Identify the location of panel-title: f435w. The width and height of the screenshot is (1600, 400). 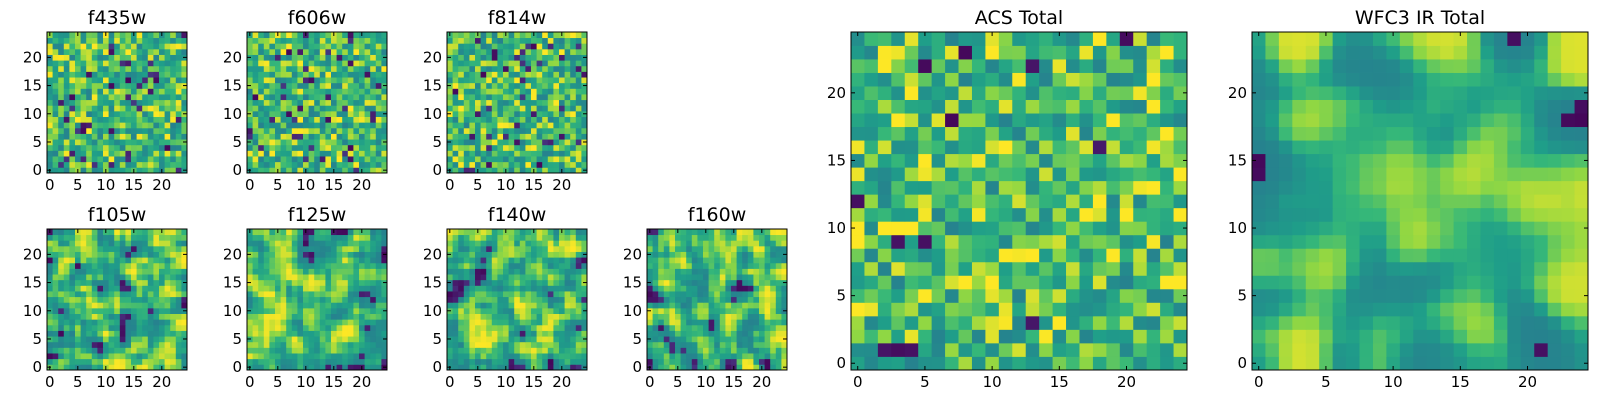
(117, 18).